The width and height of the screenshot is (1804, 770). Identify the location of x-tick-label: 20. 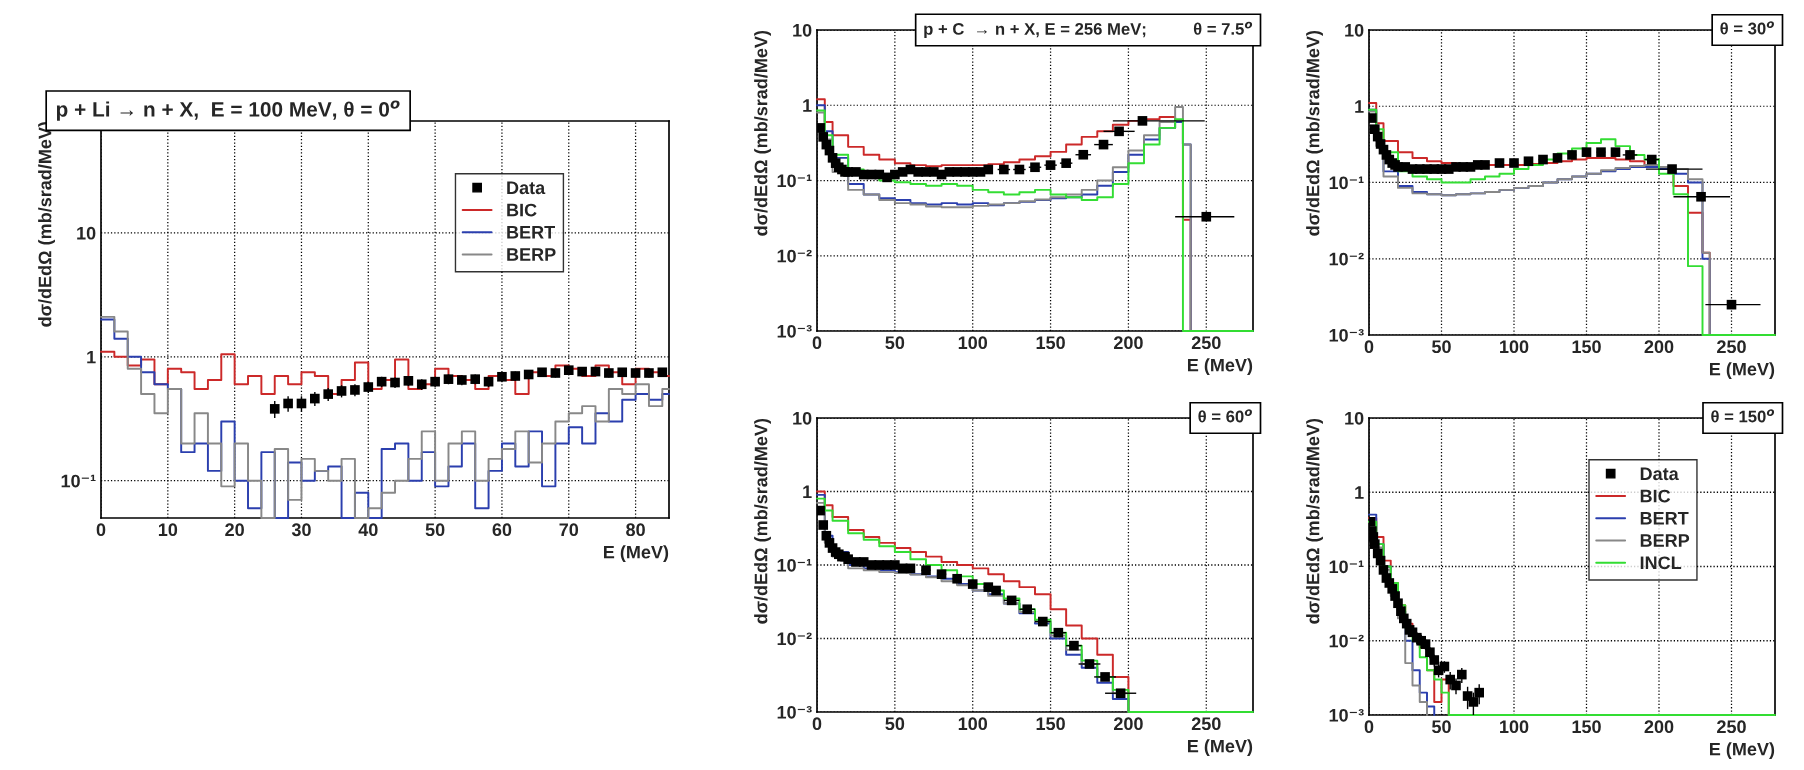
(234, 530).